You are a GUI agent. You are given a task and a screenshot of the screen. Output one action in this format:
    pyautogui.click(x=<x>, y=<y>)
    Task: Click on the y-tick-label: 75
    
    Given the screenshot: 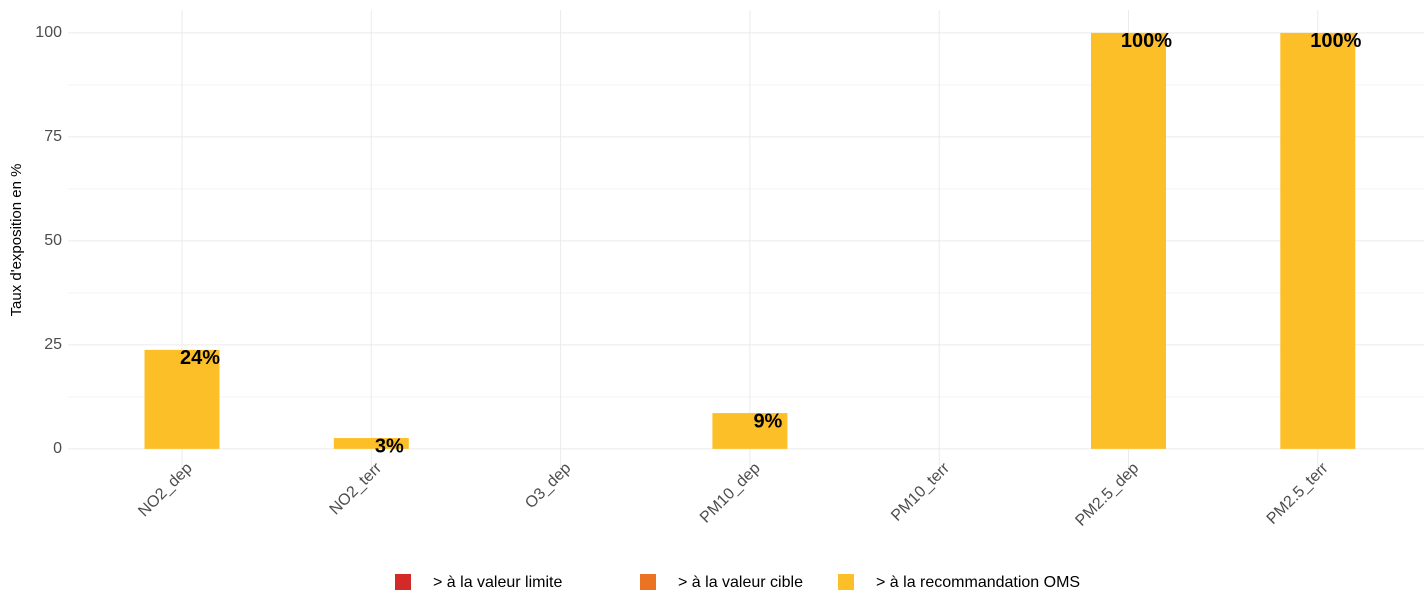 What is the action you would take?
    pyautogui.click(x=53, y=136)
    